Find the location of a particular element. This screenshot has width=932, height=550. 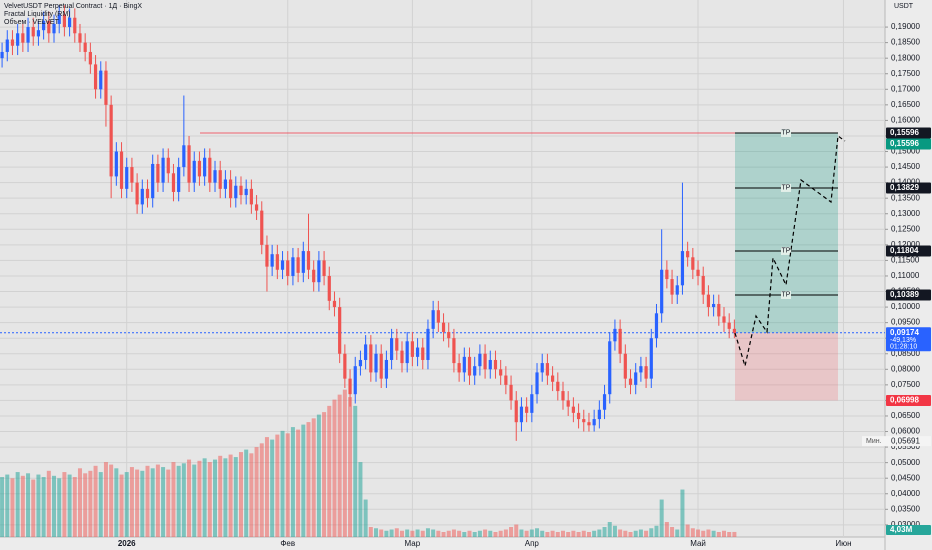

y-tick-label: 0,16000 is located at coordinates (905, 120).